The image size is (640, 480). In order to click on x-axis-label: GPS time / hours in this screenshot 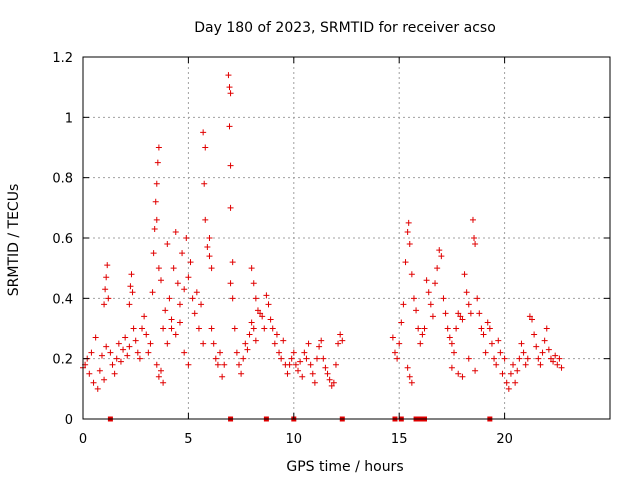, I will do `click(344, 467)`.